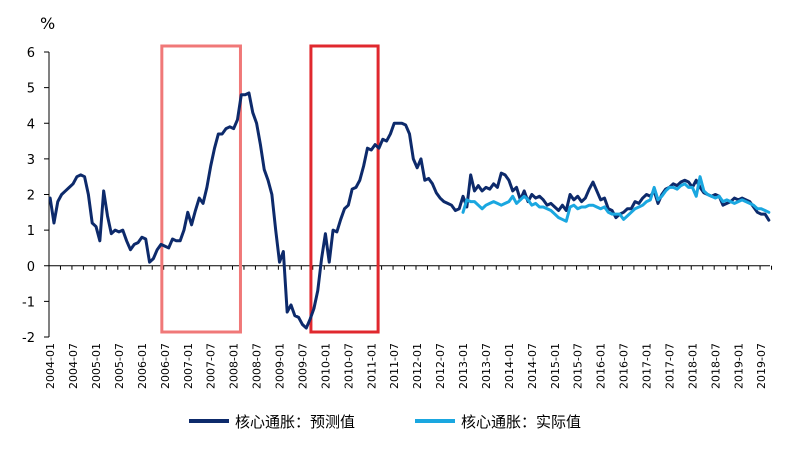  What do you see at coordinates (624, 366) in the screenshot?
I see `x-tick-label: 2016-07` at bounding box center [624, 366].